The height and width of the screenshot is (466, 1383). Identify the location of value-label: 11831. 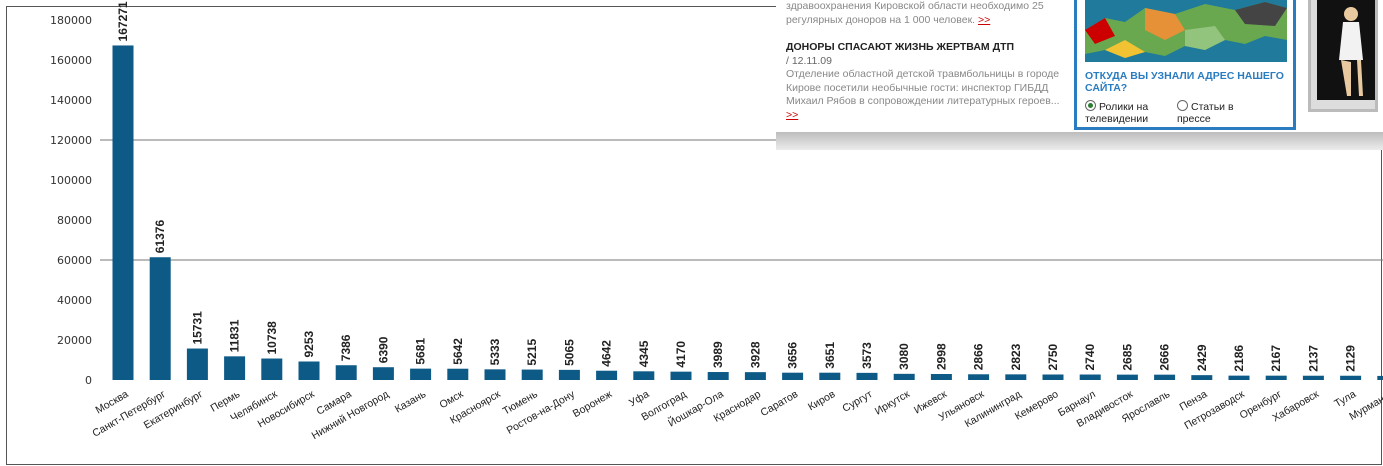
(235, 335).